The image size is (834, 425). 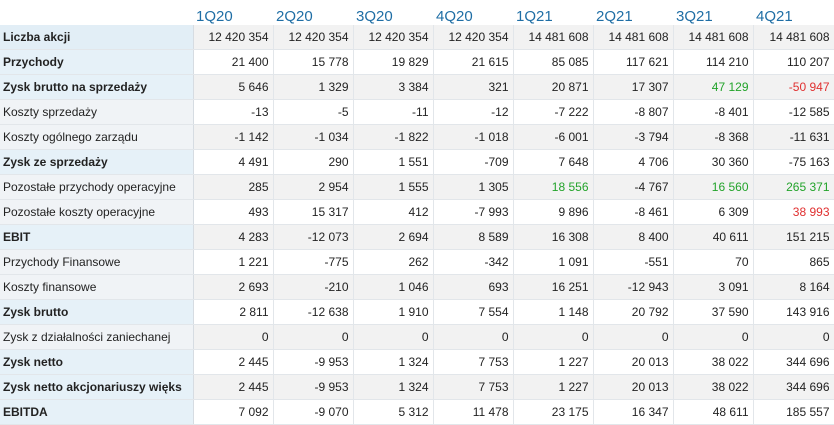 What do you see at coordinates (793, 262) in the screenshot?
I see `table-cell: 865` at bounding box center [793, 262].